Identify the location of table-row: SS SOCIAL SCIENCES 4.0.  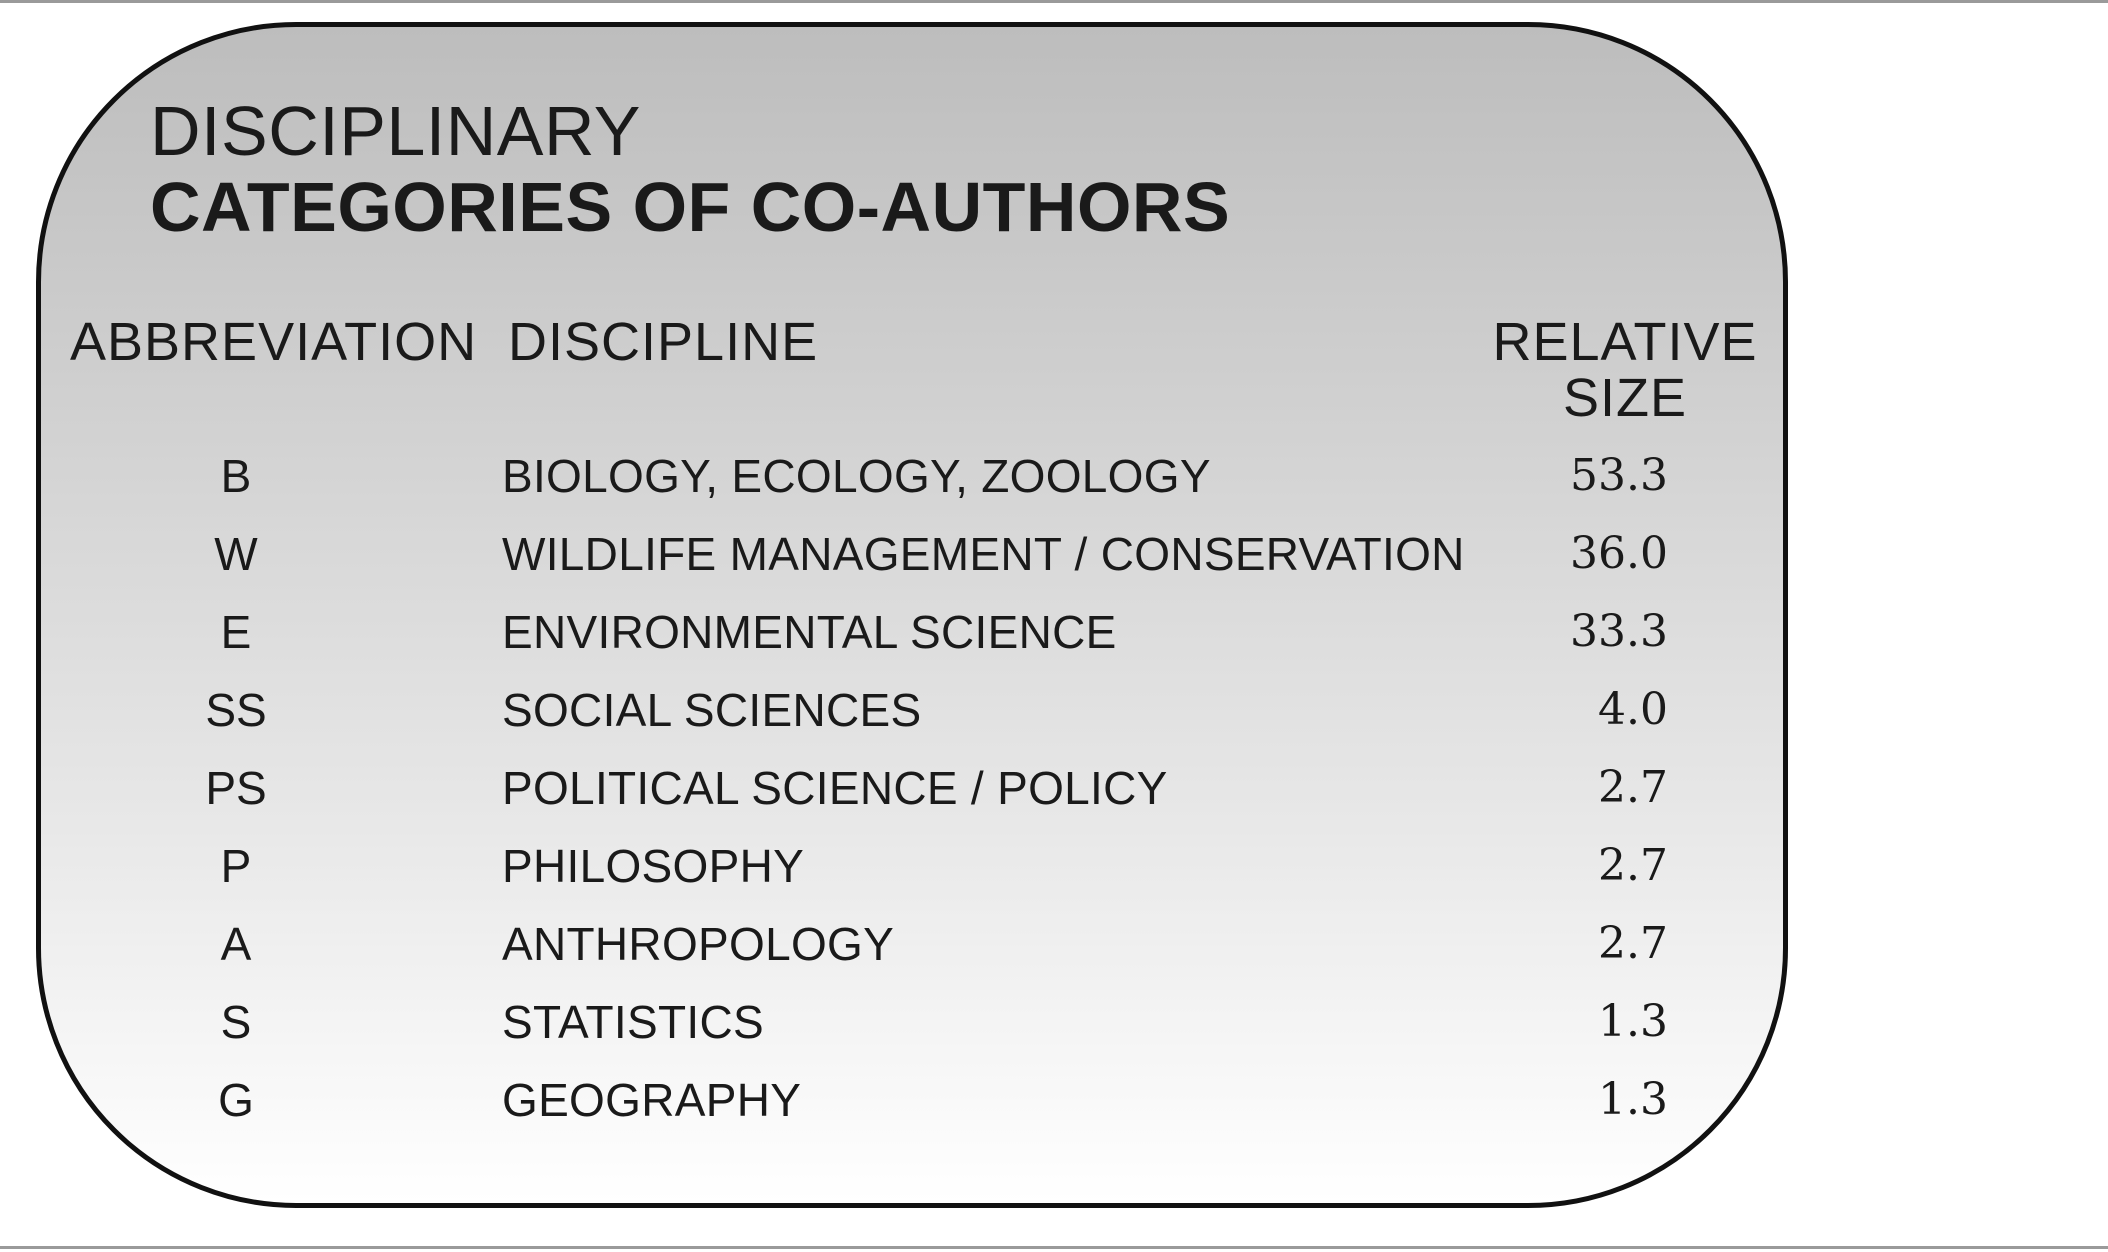
(900, 710).